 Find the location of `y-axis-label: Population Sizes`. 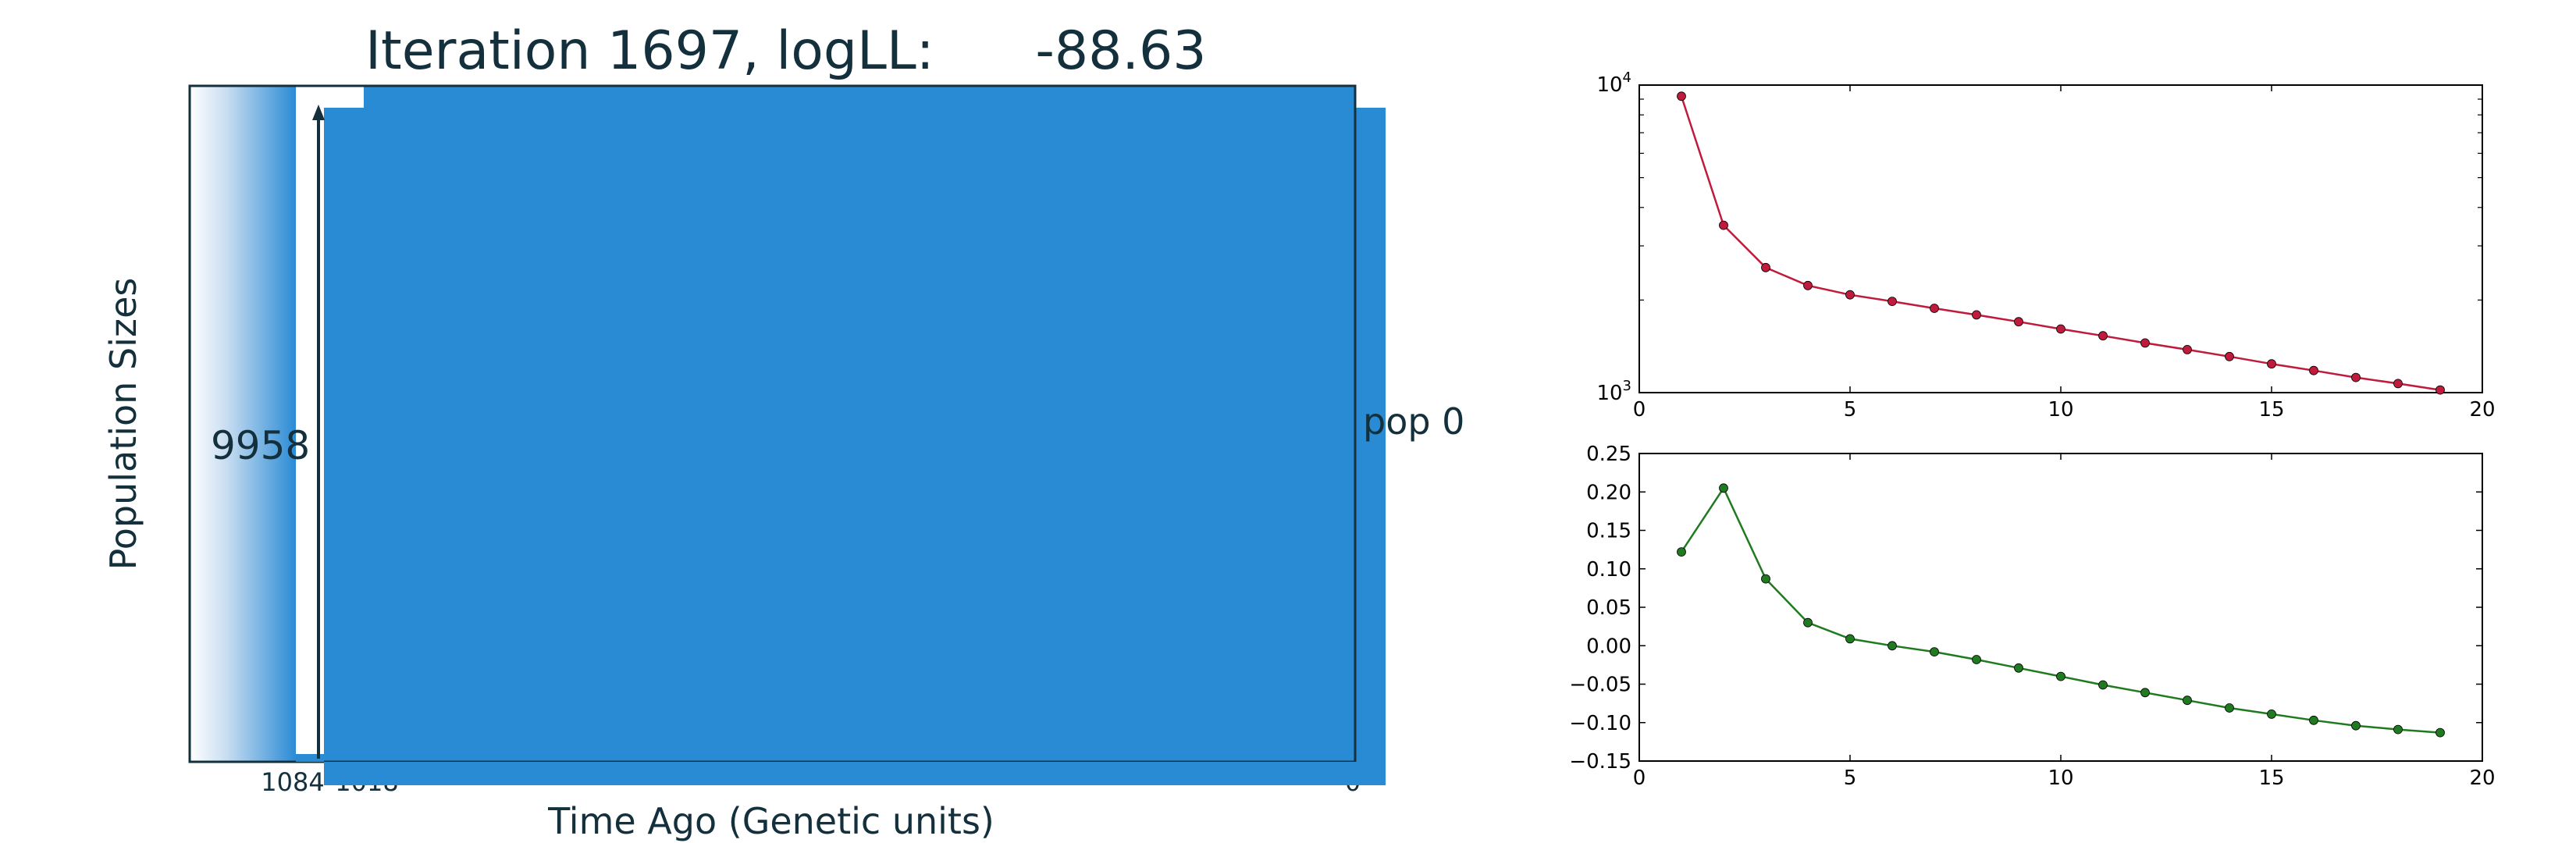

y-axis-label: Population Sizes is located at coordinates (123, 424).